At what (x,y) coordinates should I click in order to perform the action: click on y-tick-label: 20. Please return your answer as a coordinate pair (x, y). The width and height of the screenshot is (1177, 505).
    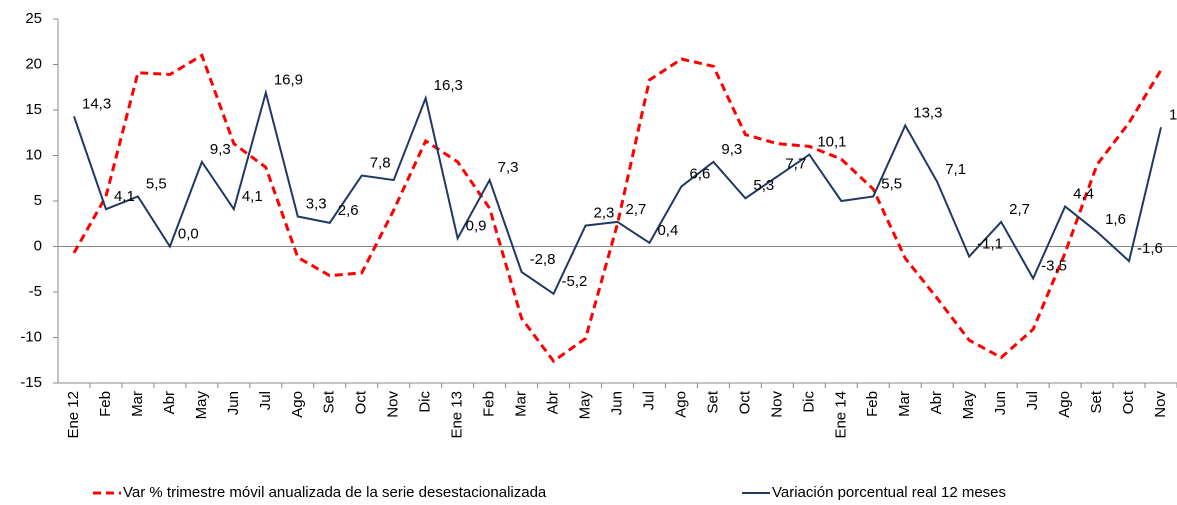
    Looking at the image, I should click on (33, 63).